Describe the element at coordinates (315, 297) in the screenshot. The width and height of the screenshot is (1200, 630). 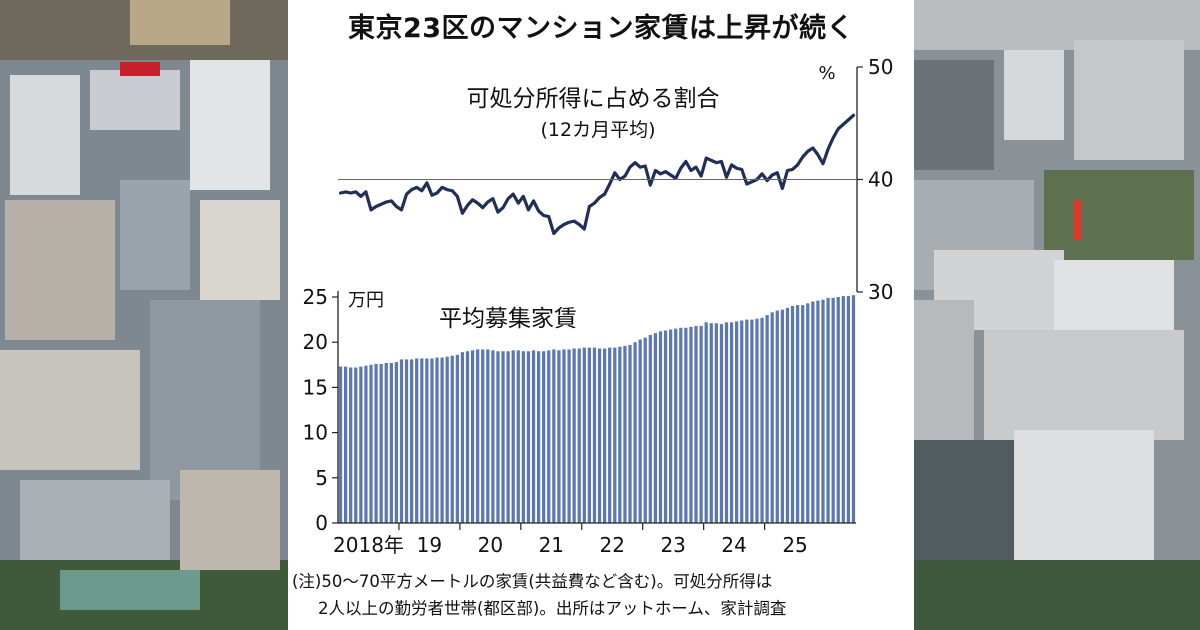
I see `bar-y-tick-label: 25` at that location.